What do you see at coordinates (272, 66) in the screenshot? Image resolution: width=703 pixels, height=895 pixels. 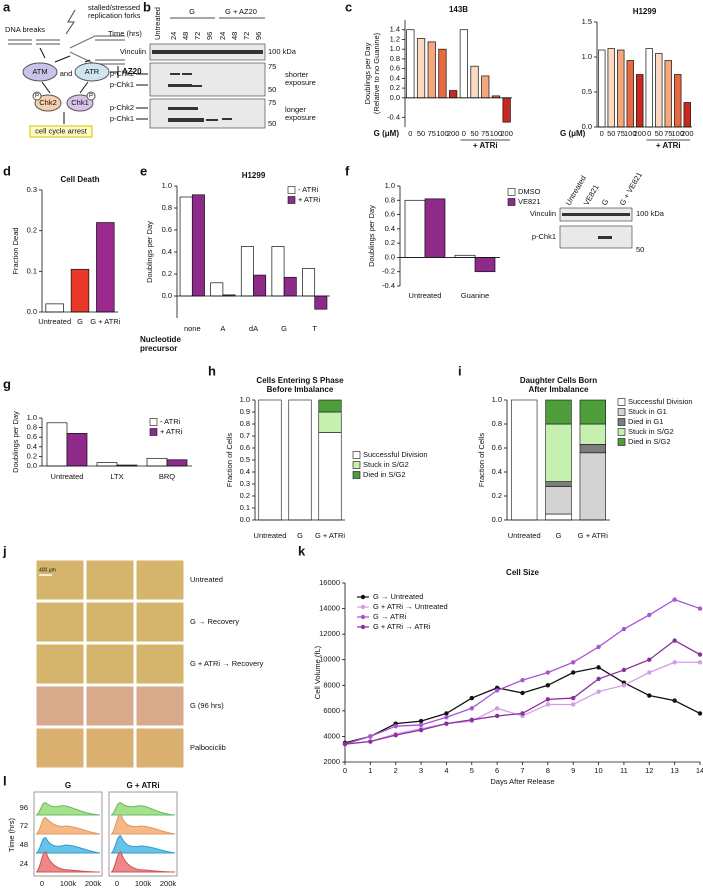 I see `marker: 75` at bounding box center [272, 66].